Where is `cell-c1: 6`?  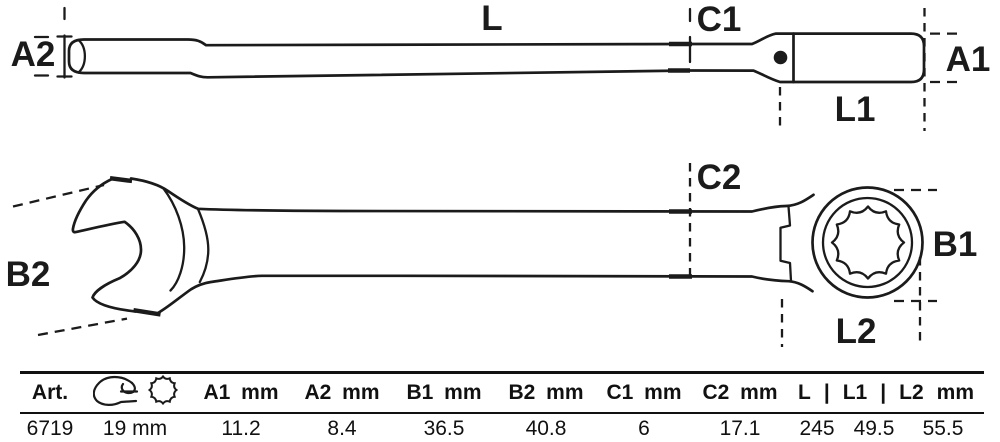 cell-c1: 6 is located at coordinates (644, 428).